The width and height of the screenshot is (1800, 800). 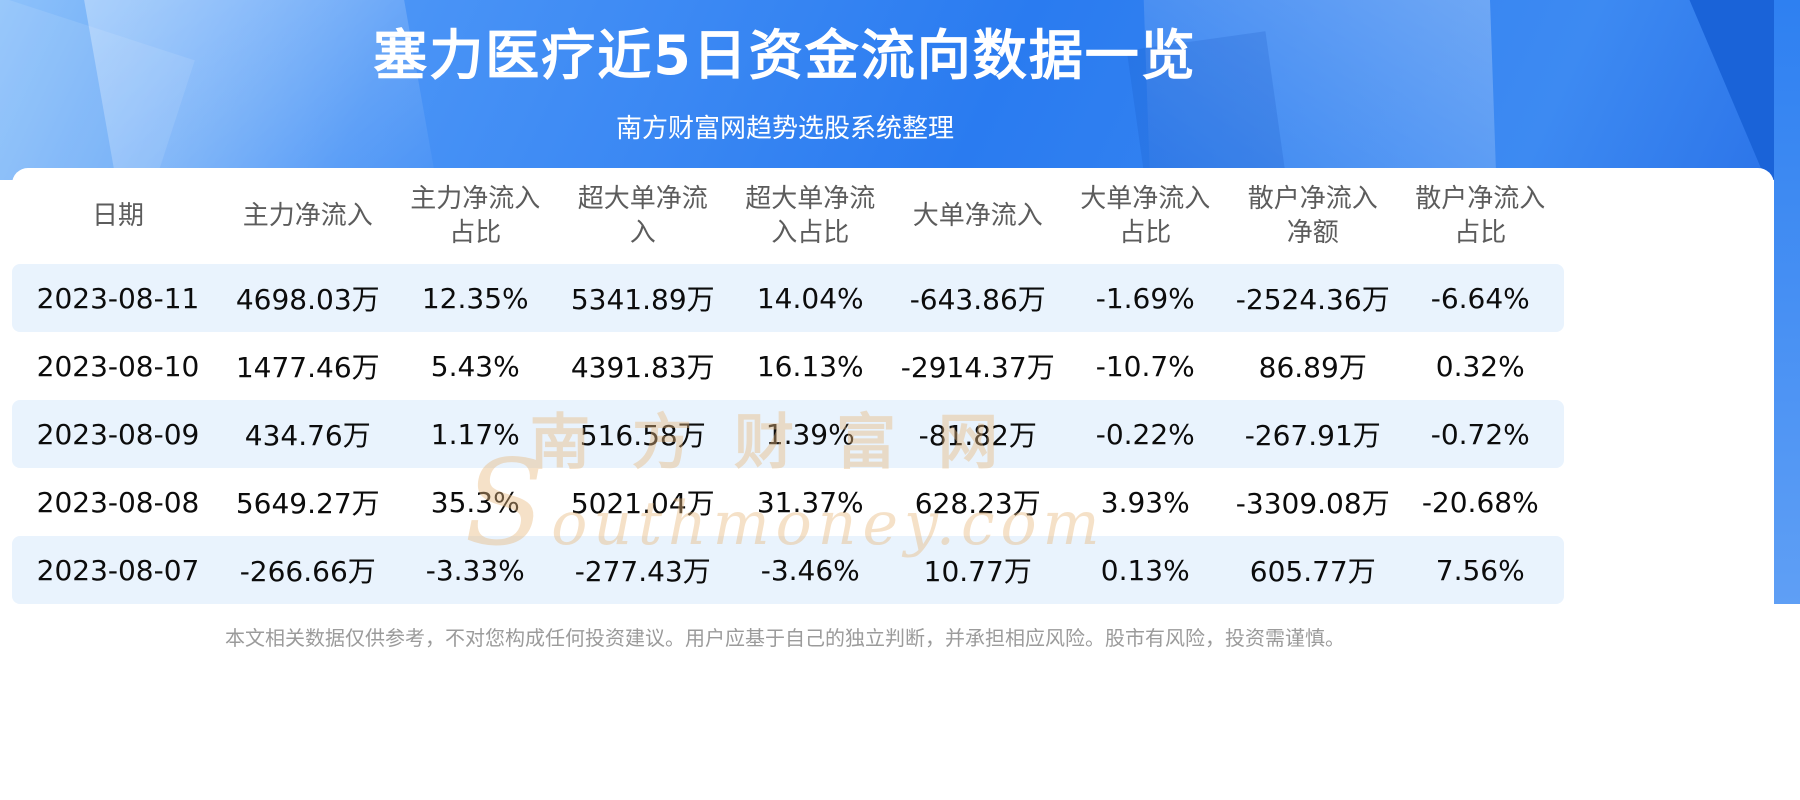 What do you see at coordinates (810, 216) in the screenshot?
I see `column-header: 超大单净流入占比` at bounding box center [810, 216].